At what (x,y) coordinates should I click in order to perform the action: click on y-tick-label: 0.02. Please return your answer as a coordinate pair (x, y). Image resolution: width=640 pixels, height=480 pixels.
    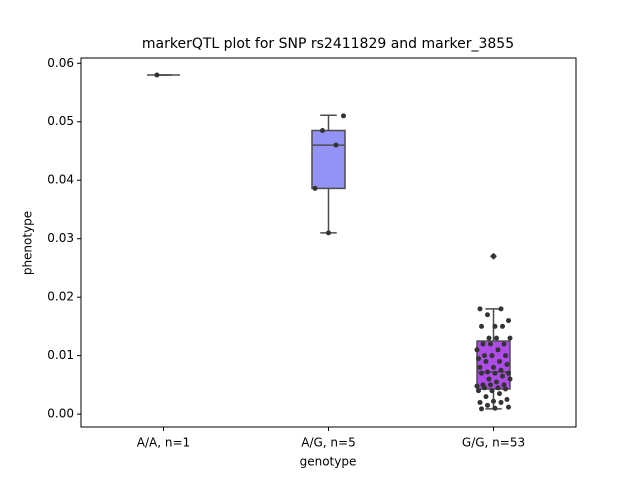
    Looking at the image, I should click on (60, 297).